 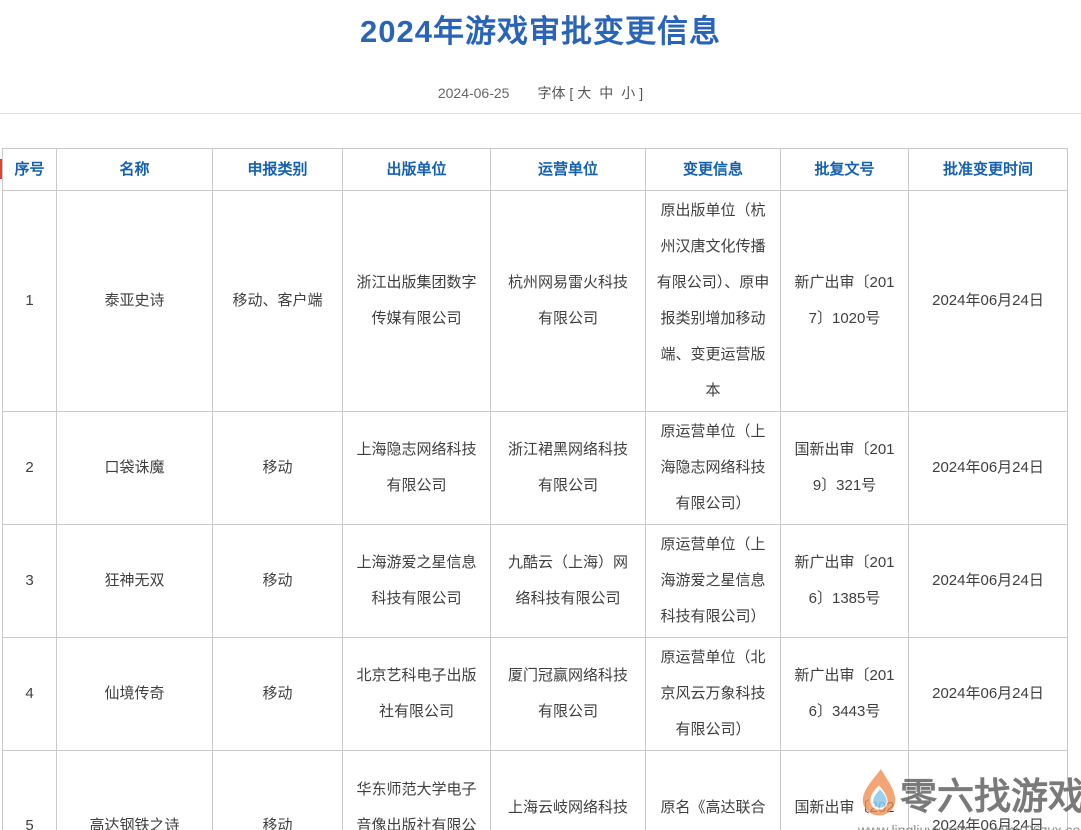 I want to click on table-cell: 原运营单位（上海游爱之星信息科技有限公司）, so click(x=713, y=581).